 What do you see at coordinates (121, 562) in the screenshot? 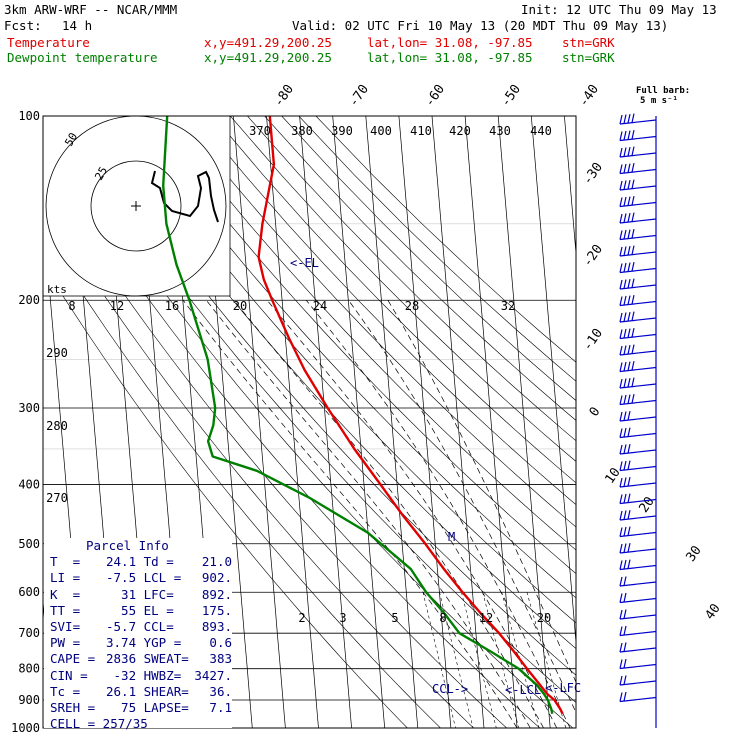
I see `parcel-cell: 24.1` at bounding box center [121, 562].